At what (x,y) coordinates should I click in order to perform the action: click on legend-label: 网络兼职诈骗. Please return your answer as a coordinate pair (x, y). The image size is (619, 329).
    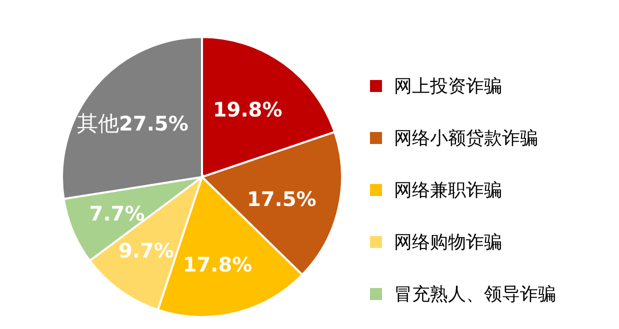
    Looking at the image, I should click on (448, 190).